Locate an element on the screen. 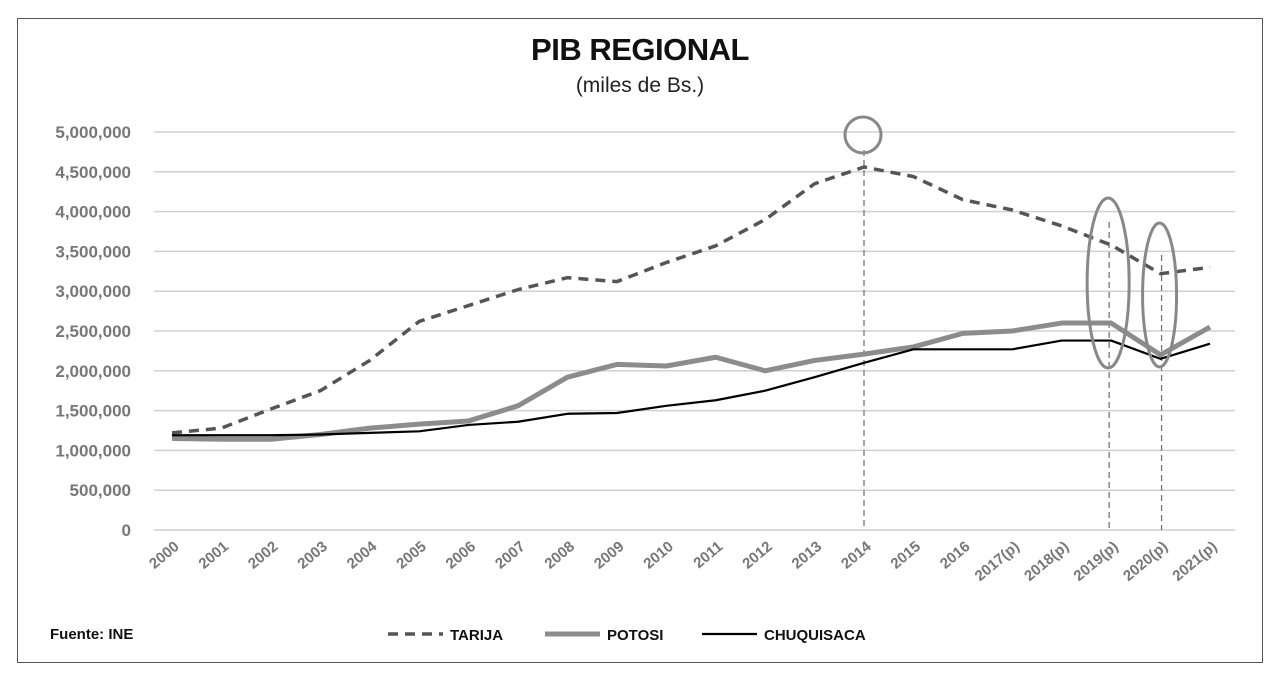 Image resolution: width=1280 pixels, height=683 pixels. x-tick-label: 2006 is located at coordinates (461, 555).